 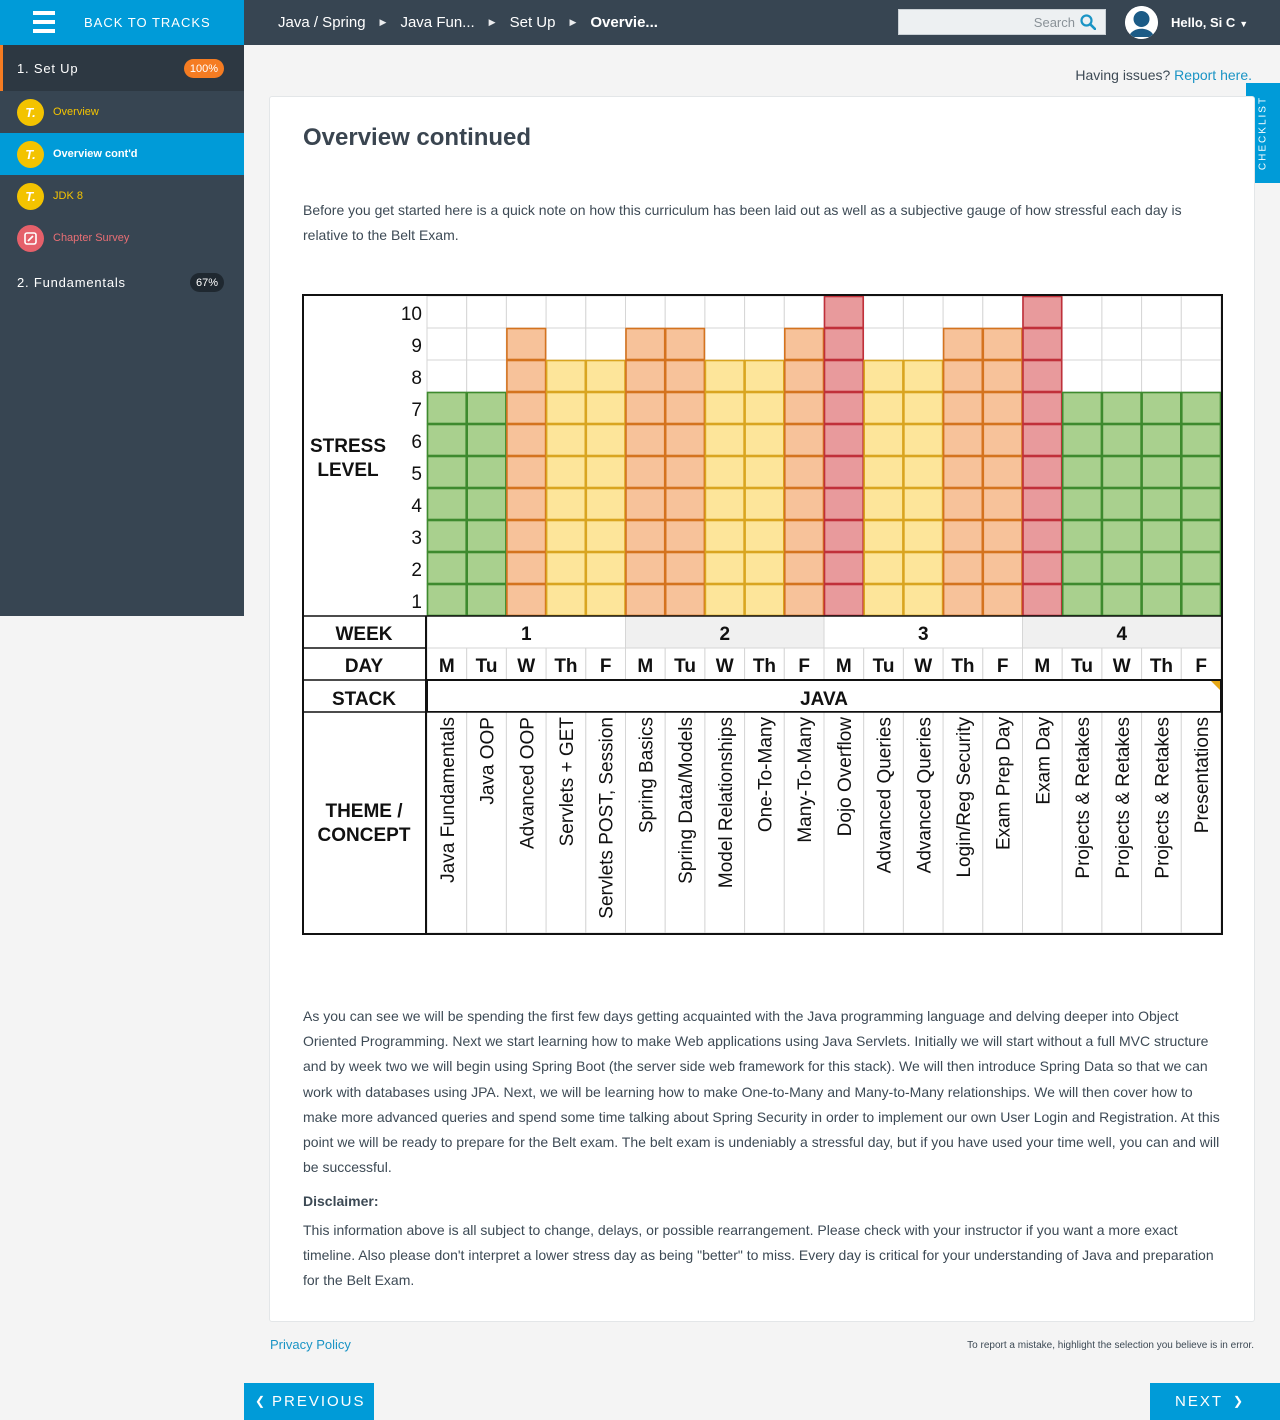 What do you see at coordinates (1209, 22) in the screenshot?
I see `user-menu: Hello, Si C ▼` at bounding box center [1209, 22].